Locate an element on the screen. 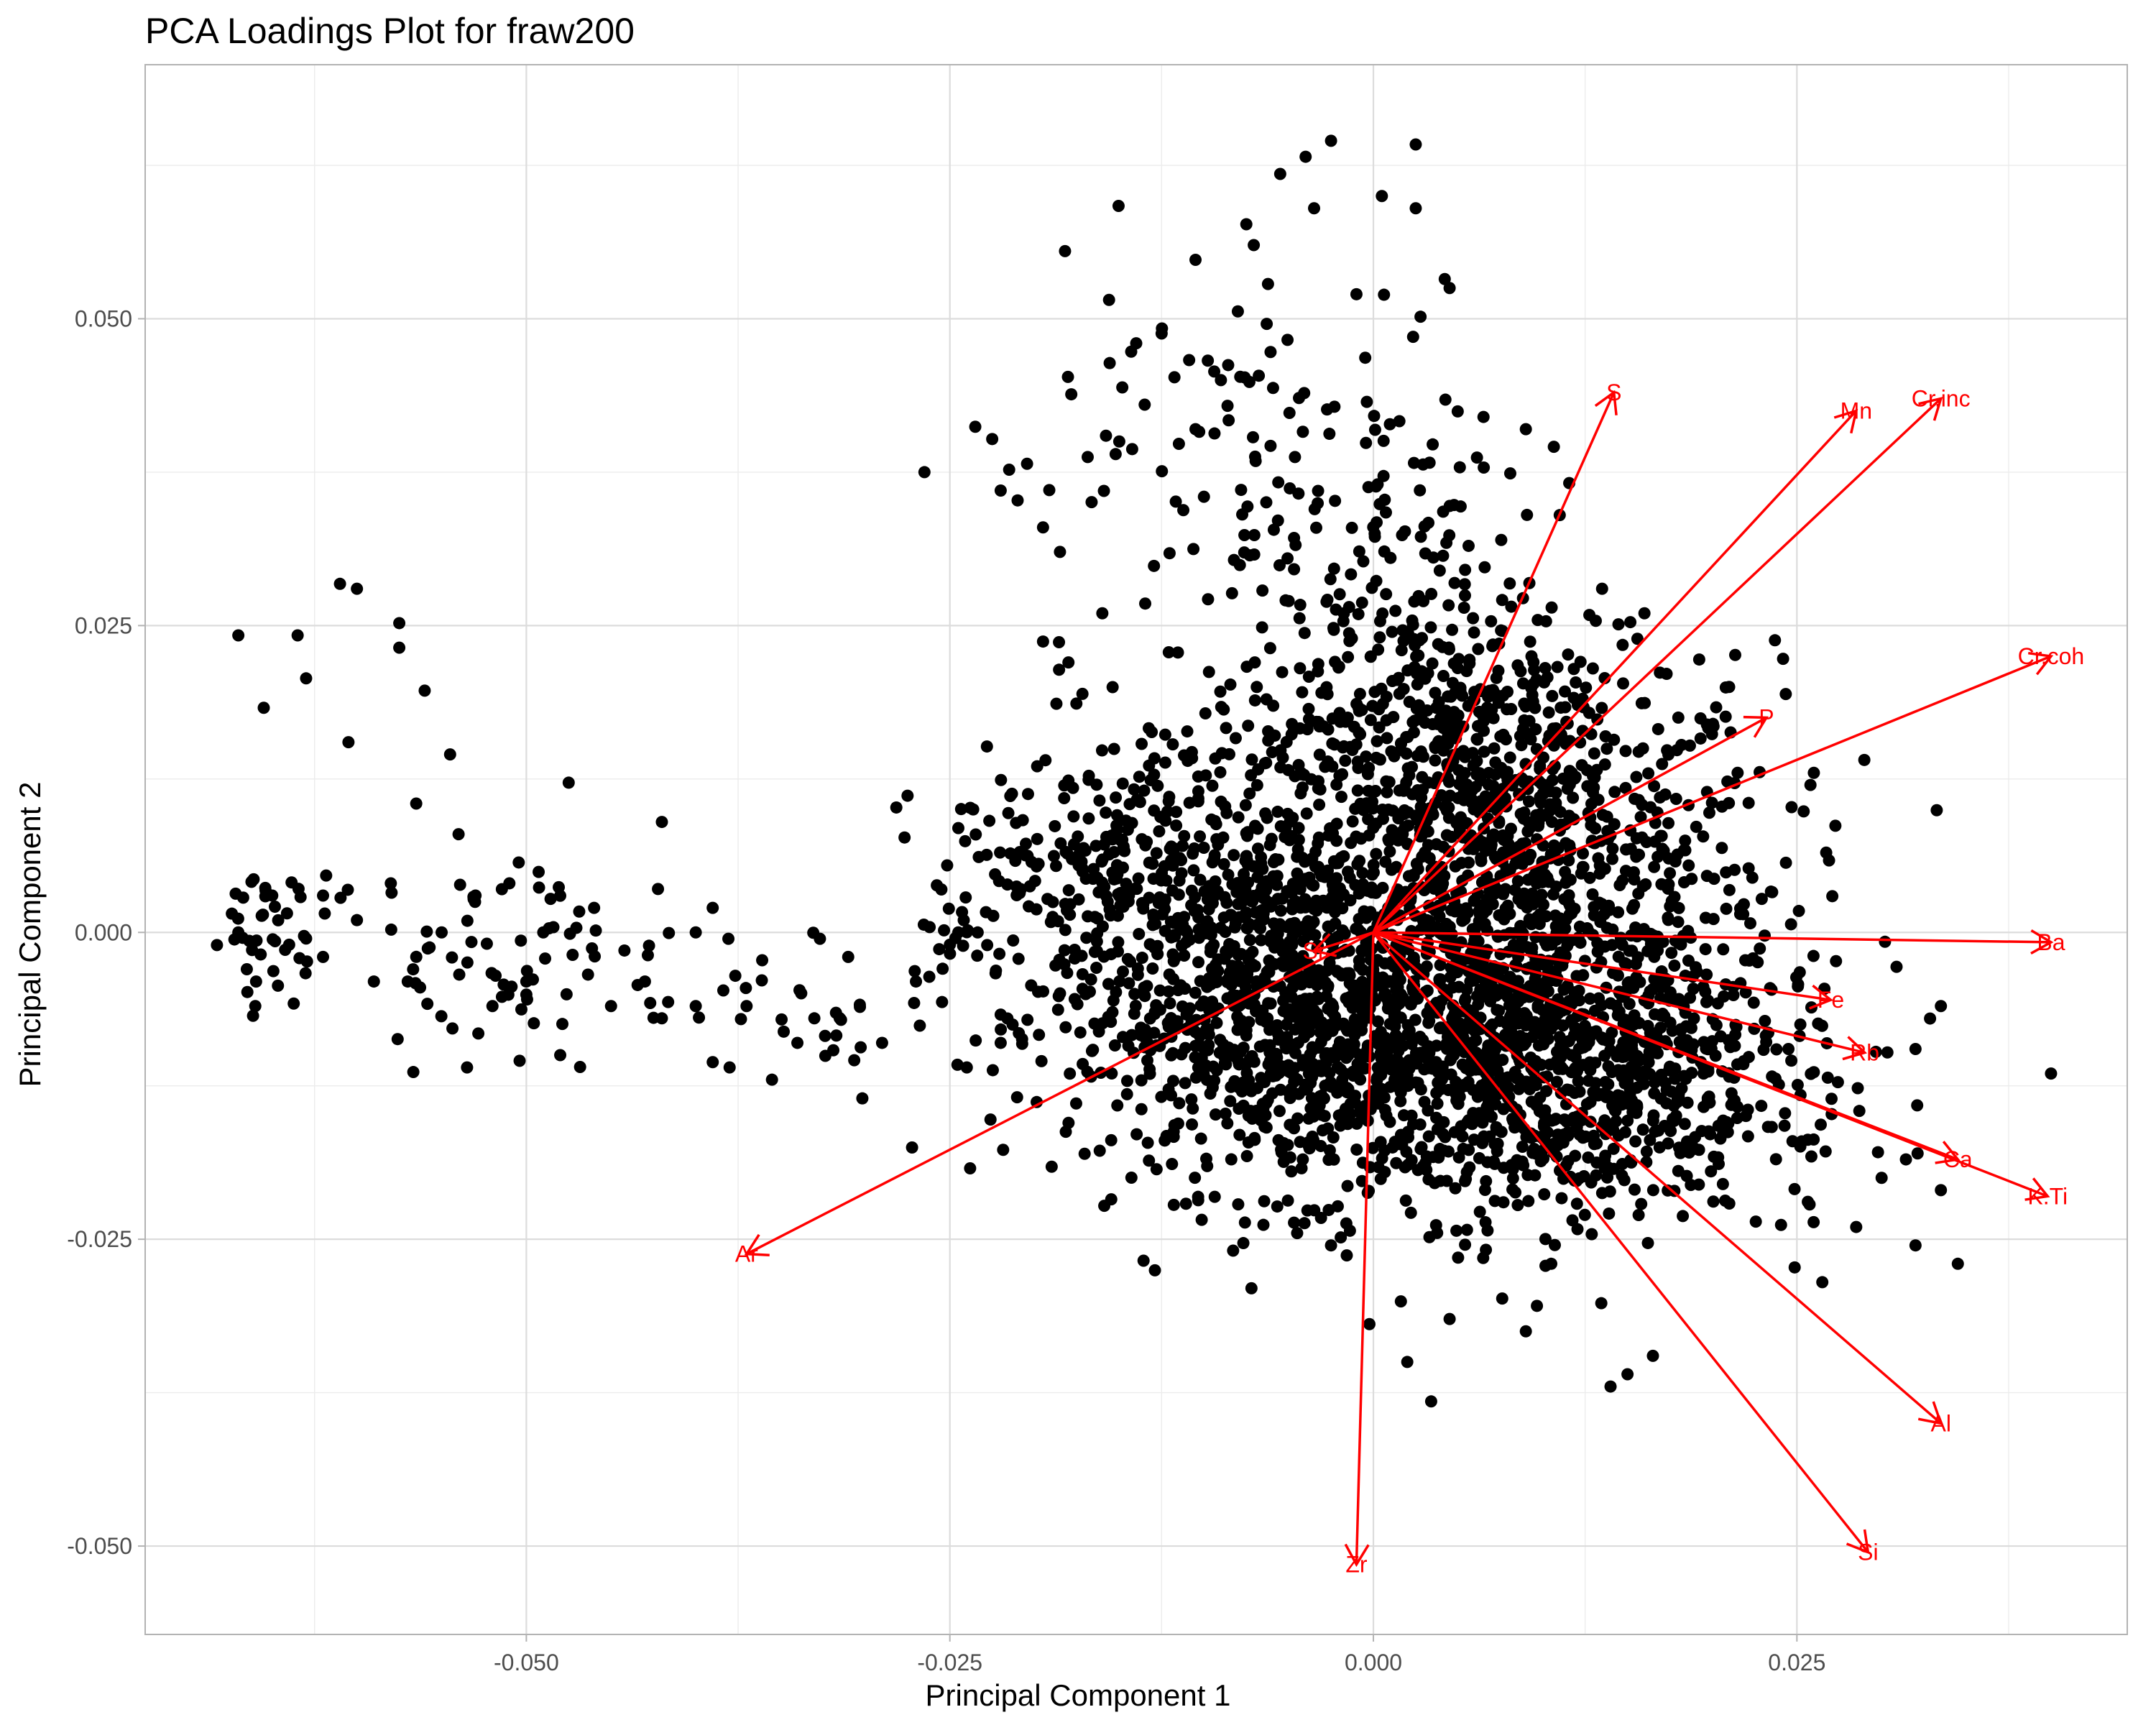 The height and width of the screenshot is (1725, 2156). loading-label: S is located at coordinates (1613, 392).